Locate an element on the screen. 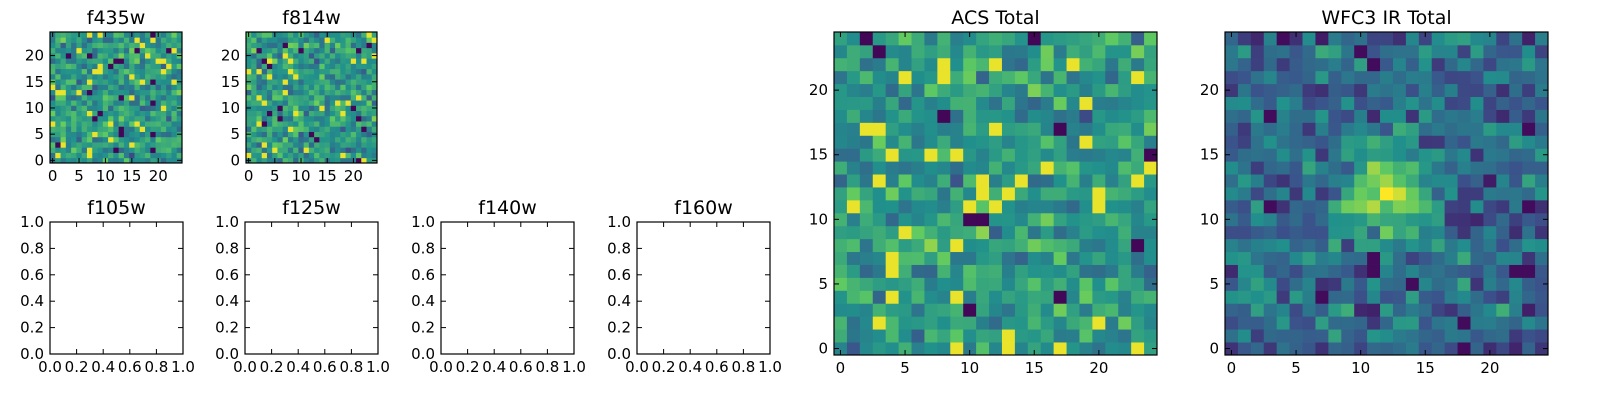 The height and width of the screenshot is (400, 1600). y-tick-label: 0.2 is located at coordinates (227, 328).